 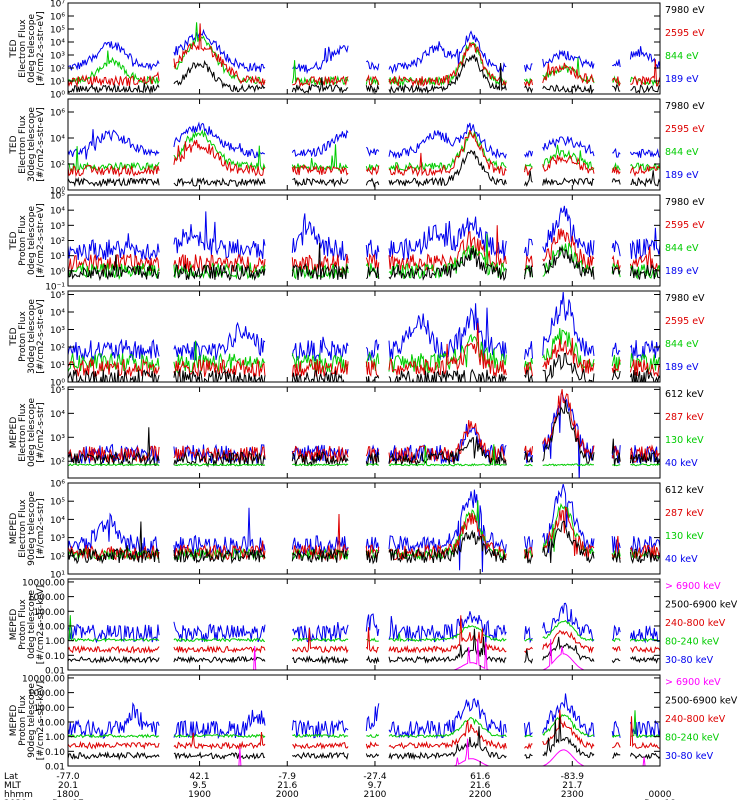 What do you see at coordinates (23, 720) in the screenshot?
I see `panel-7-ylabel-line-1: Proton Flux` at bounding box center [23, 720].